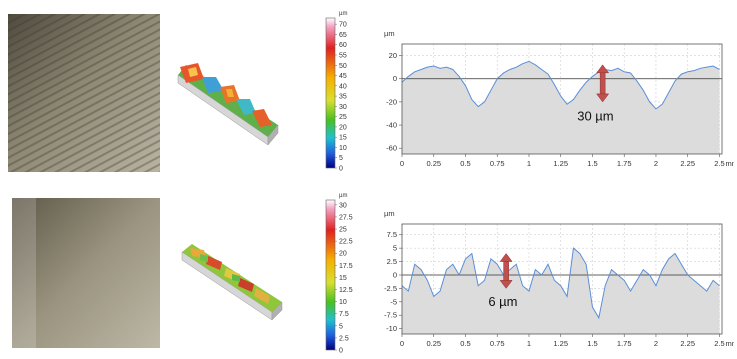 The image size is (737, 359). What do you see at coordinates (391, 125) in the screenshot?
I see `y-tick-label: -40` at bounding box center [391, 125].